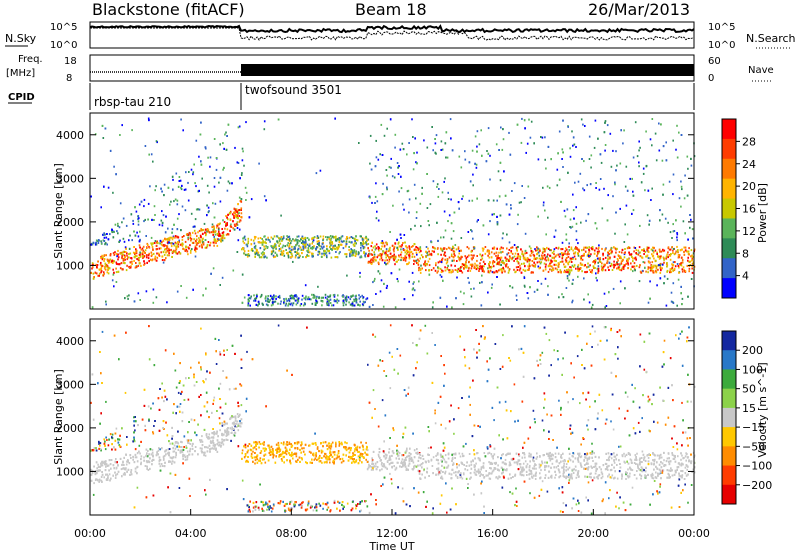  Describe the element at coordinates (391, 9) in the screenshot. I see `beam-title: Beam 18` at that location.